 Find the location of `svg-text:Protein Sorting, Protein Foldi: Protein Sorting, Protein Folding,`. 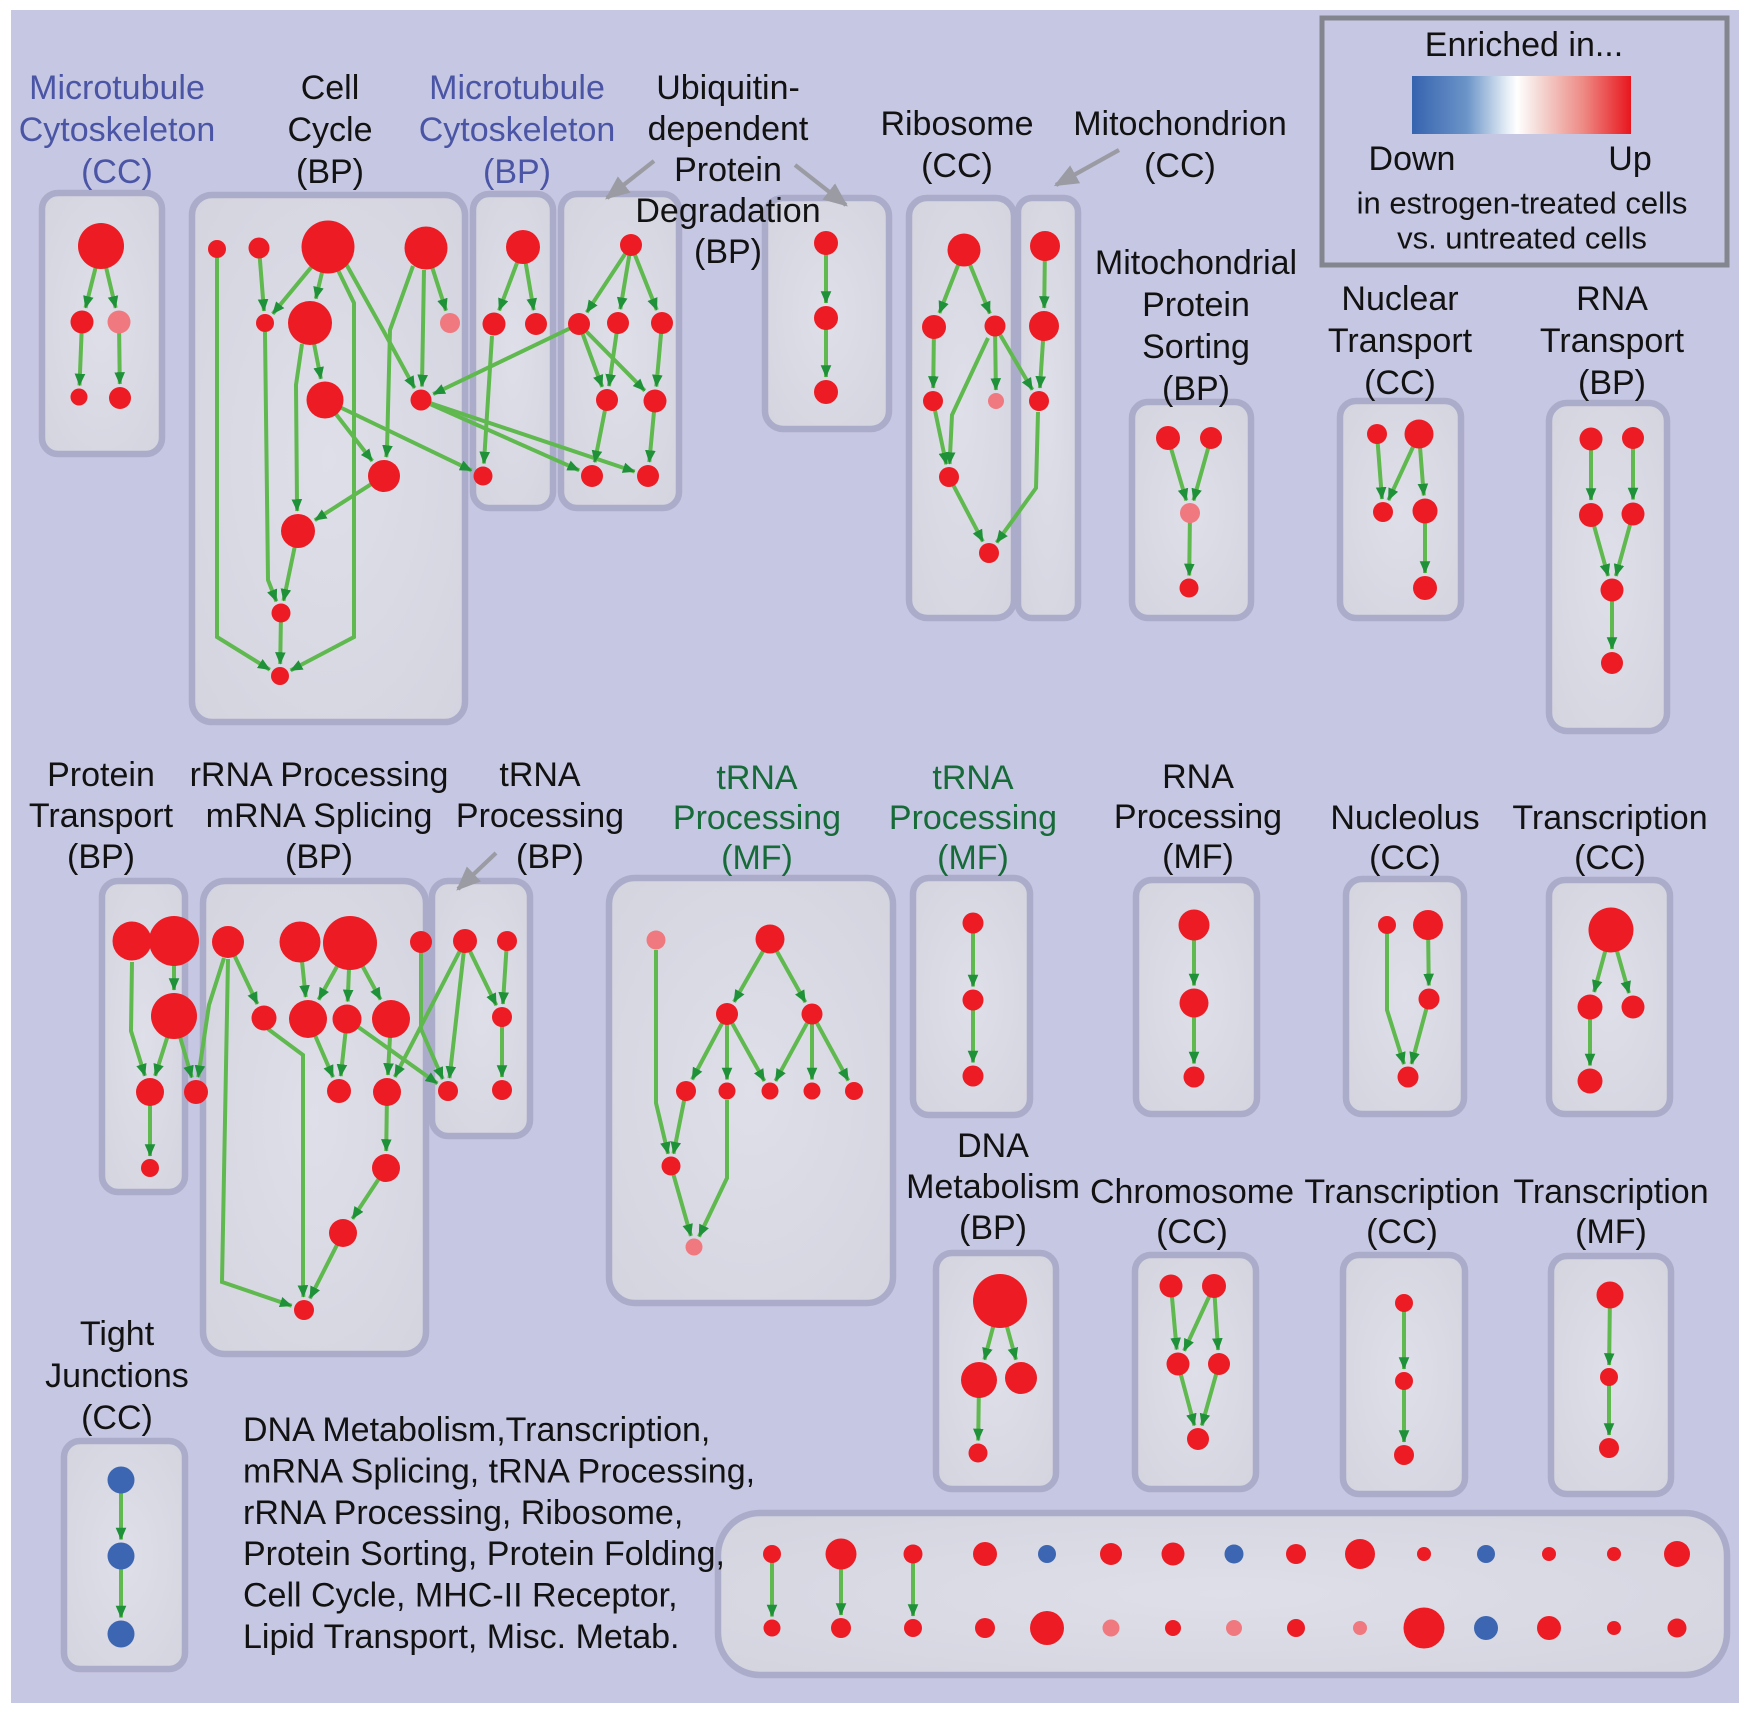

svg-text:Protein Sorting, Protein Foldi: Protein Sorting, Protein Folding, is located at coordinates (484, 1554).